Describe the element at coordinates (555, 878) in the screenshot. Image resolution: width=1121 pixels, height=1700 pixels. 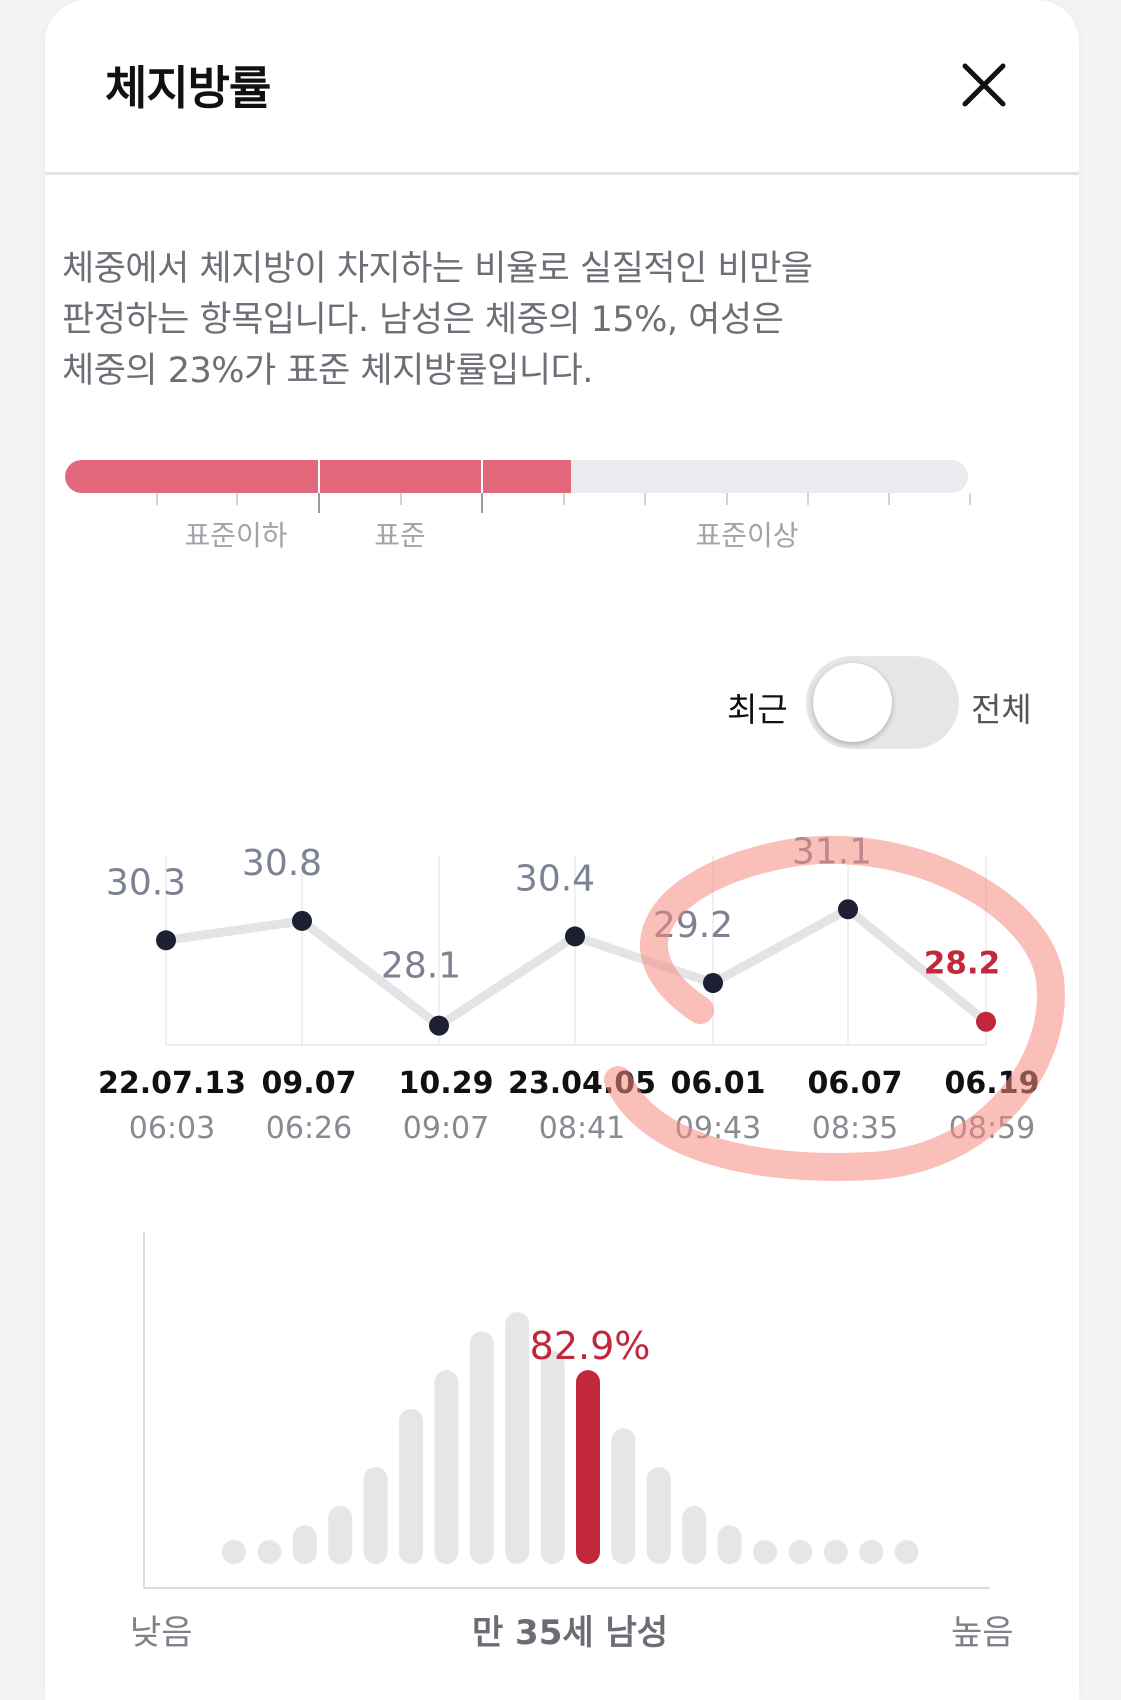
I see `data-value-label: 30.4` at that location.